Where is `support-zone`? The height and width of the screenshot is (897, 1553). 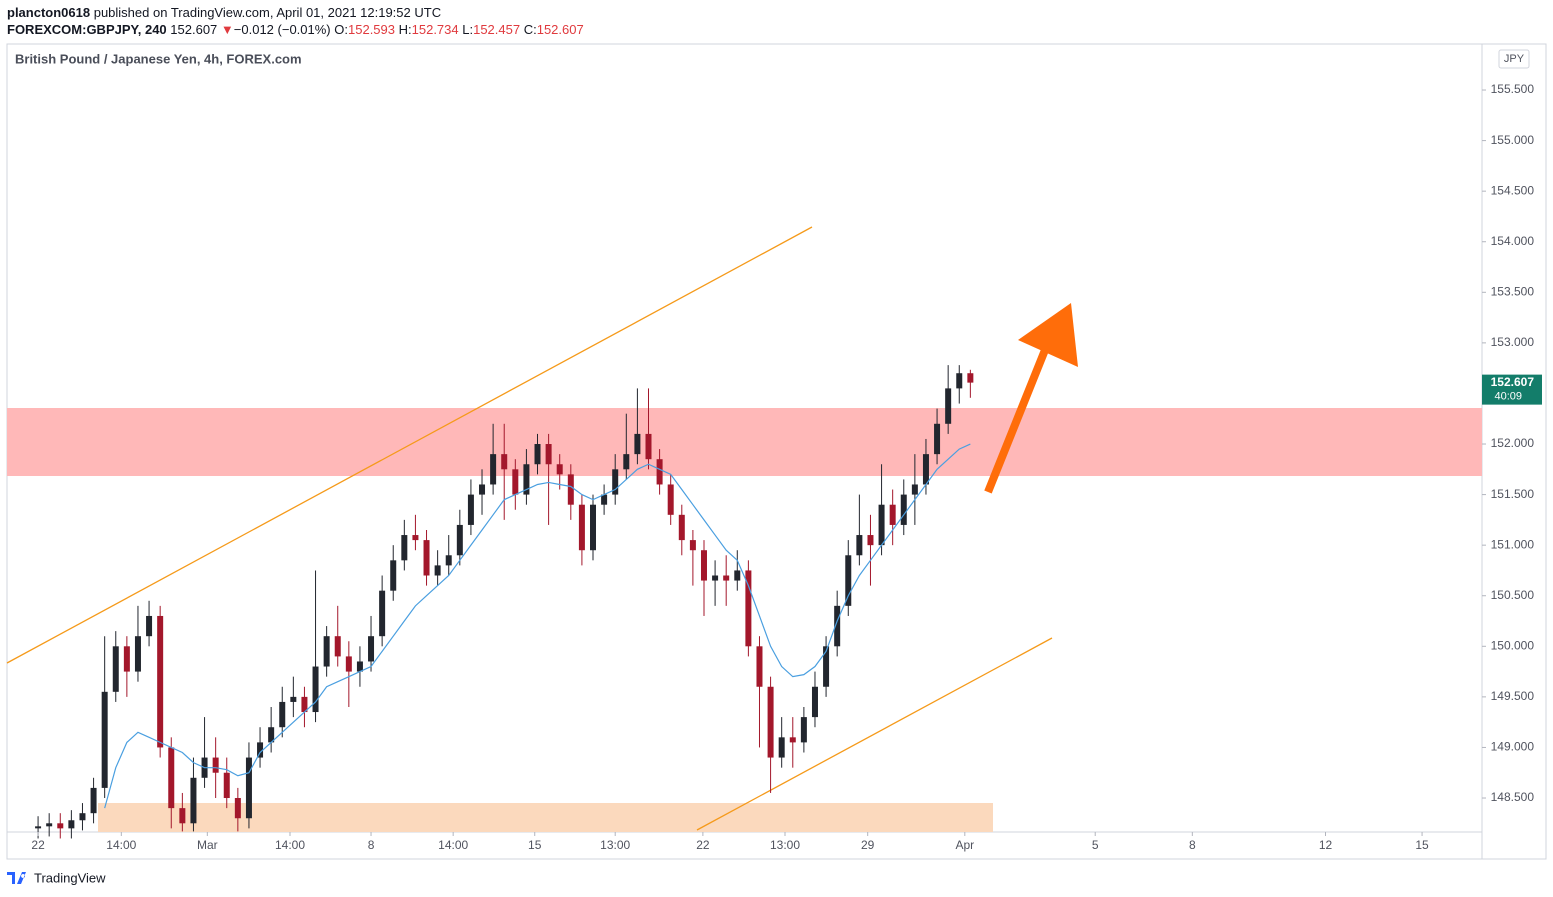
support-zone is located at coordinates (545, 817).